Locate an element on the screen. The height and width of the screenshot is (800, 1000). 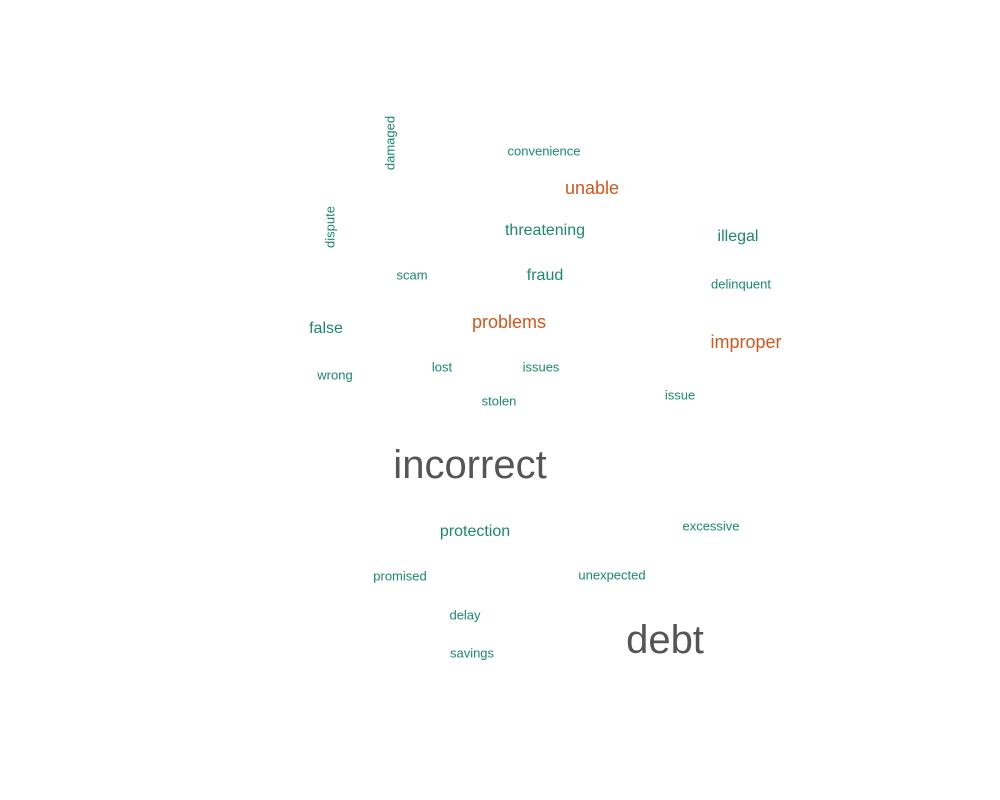
word-debt: debt is located at coordinates (665, 640).